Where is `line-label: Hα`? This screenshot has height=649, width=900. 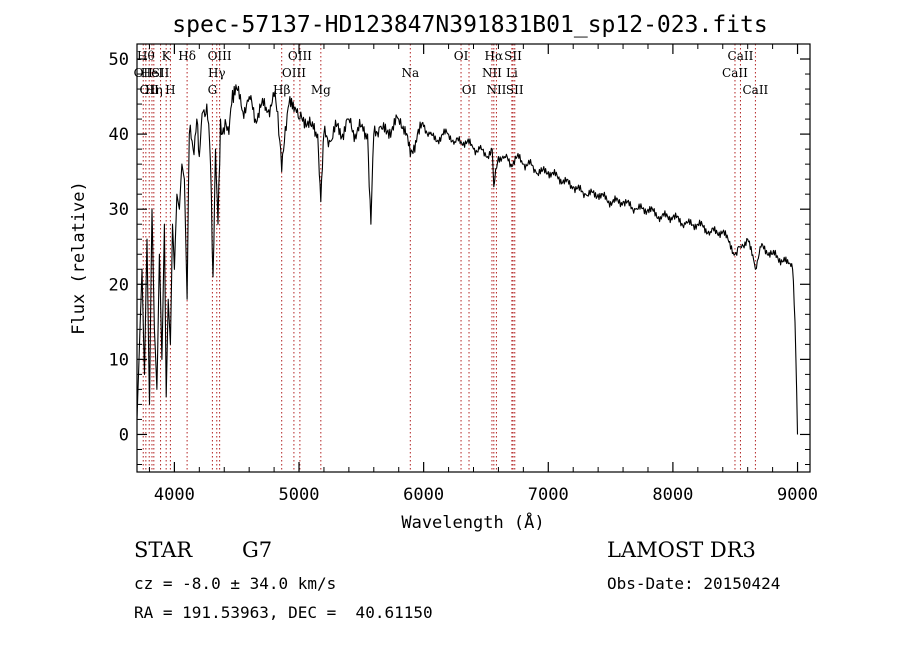 line-label: Hα is located at coordinates (494, 56).